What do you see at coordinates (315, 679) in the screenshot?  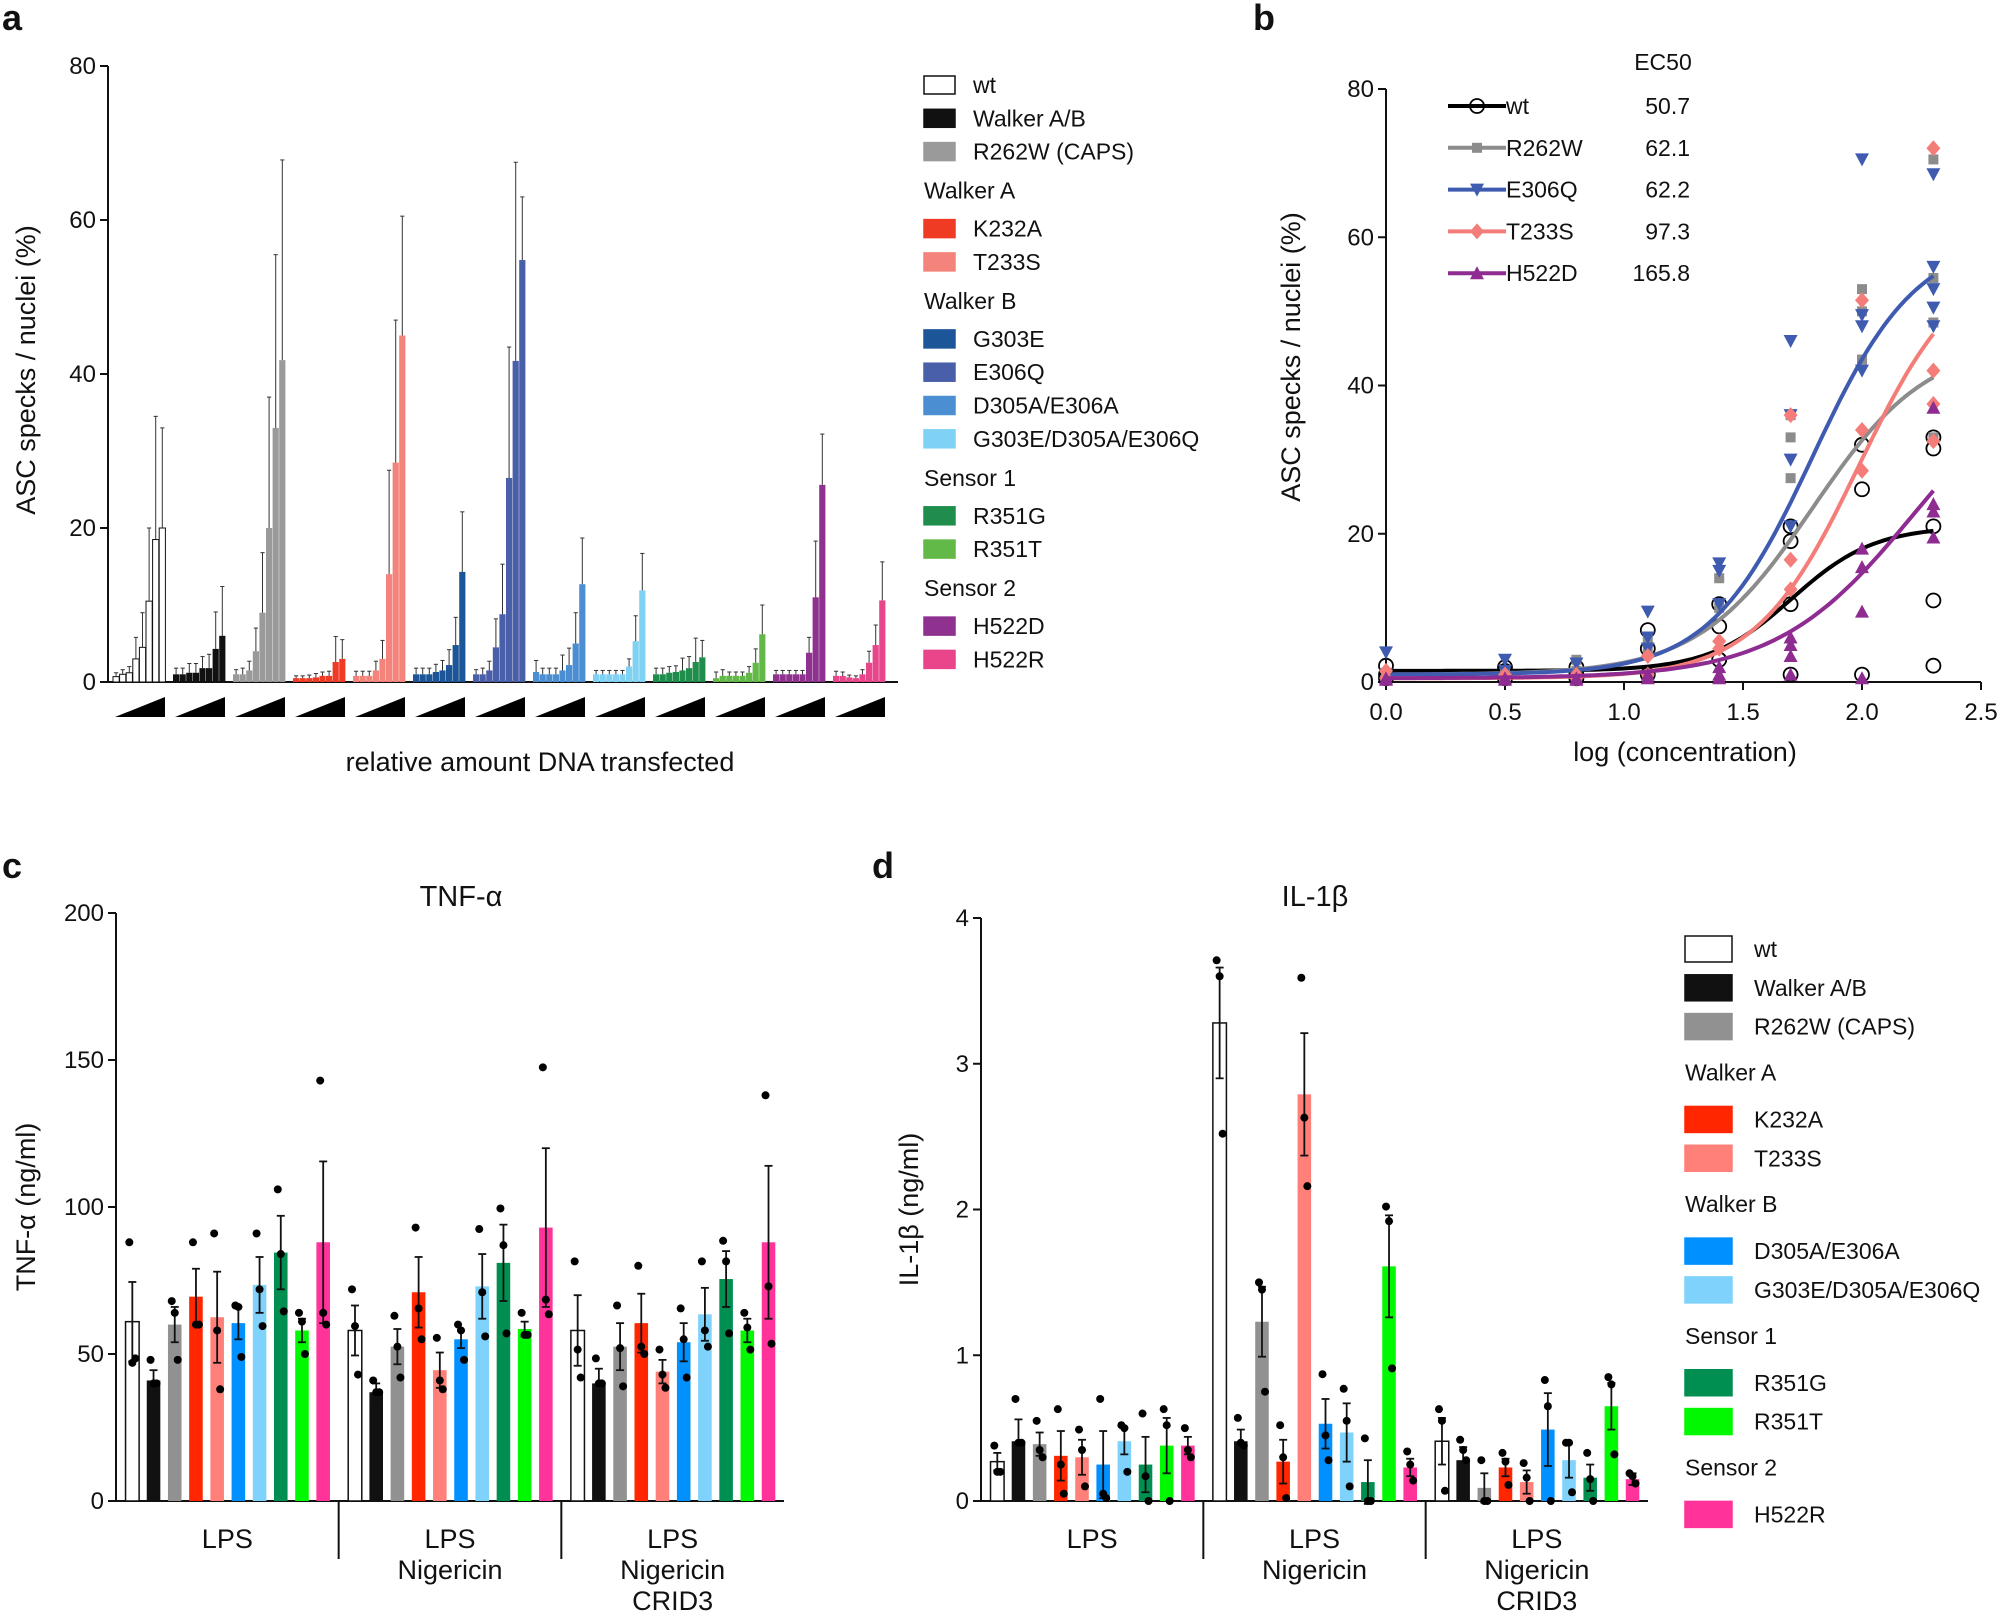 I see `bar-k232a` at bounding box center [315, 679].